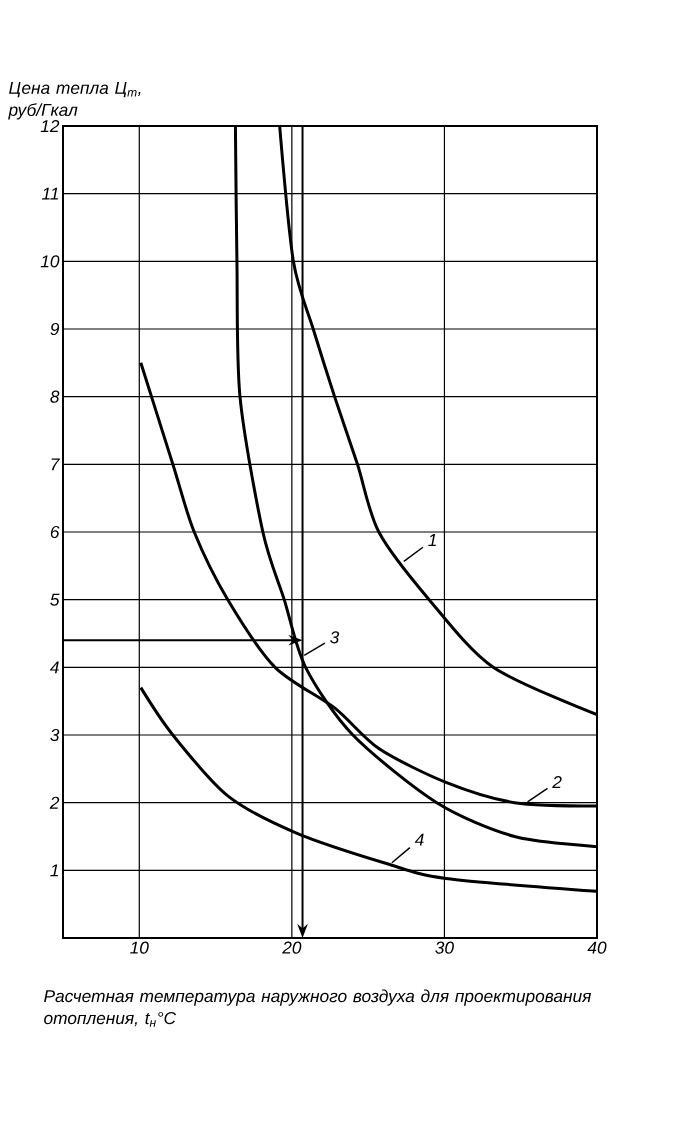  What do you see at coordinates (55, 735) in the screenshot?
I see `y-tick-label: 3` at bounding box center [55, 735].